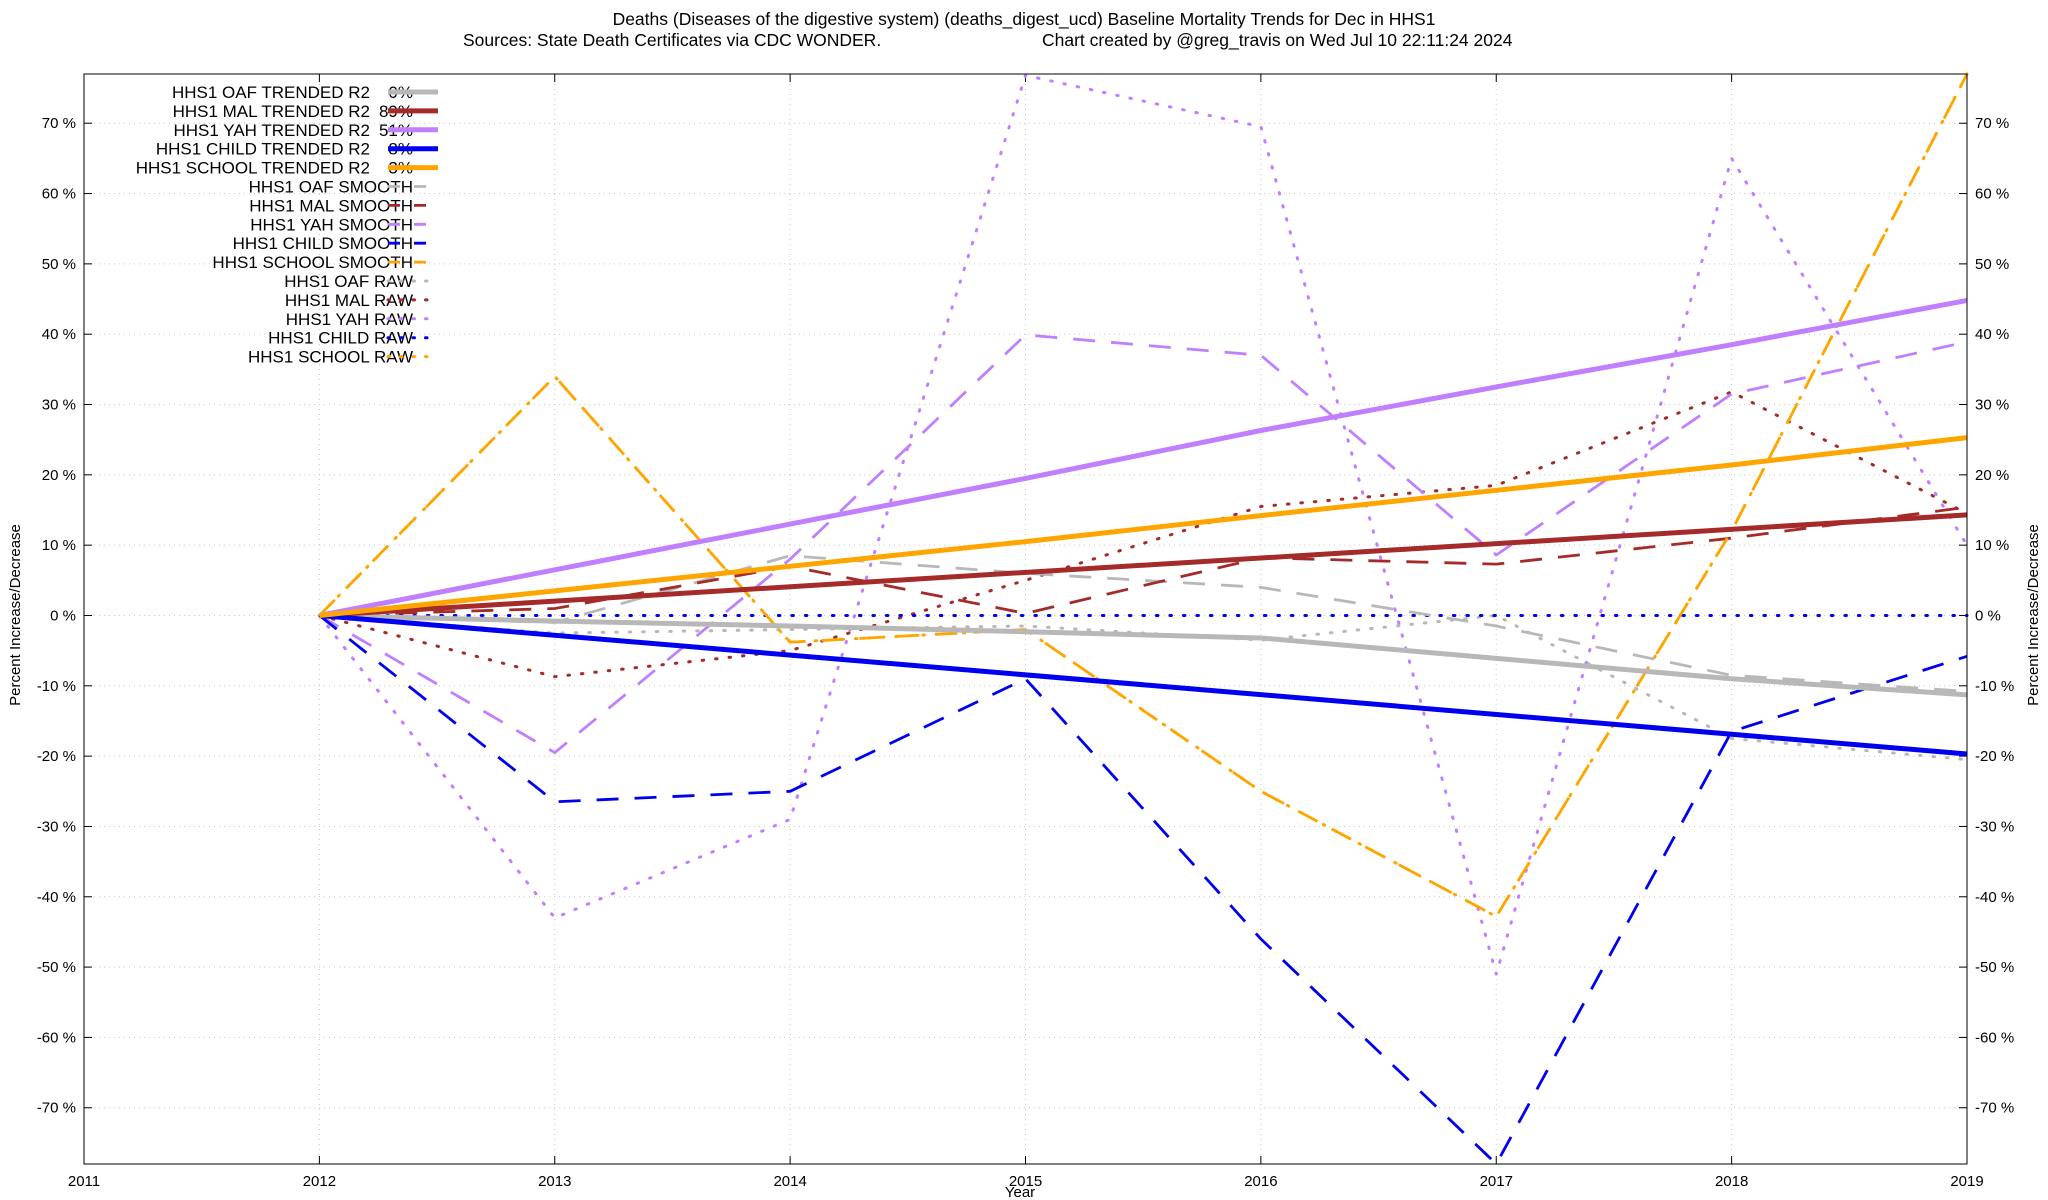 The width and height of the screenshot is (2048, 1200). I want to click on y-tick-label-right: 50 %, so click(1992, 264).